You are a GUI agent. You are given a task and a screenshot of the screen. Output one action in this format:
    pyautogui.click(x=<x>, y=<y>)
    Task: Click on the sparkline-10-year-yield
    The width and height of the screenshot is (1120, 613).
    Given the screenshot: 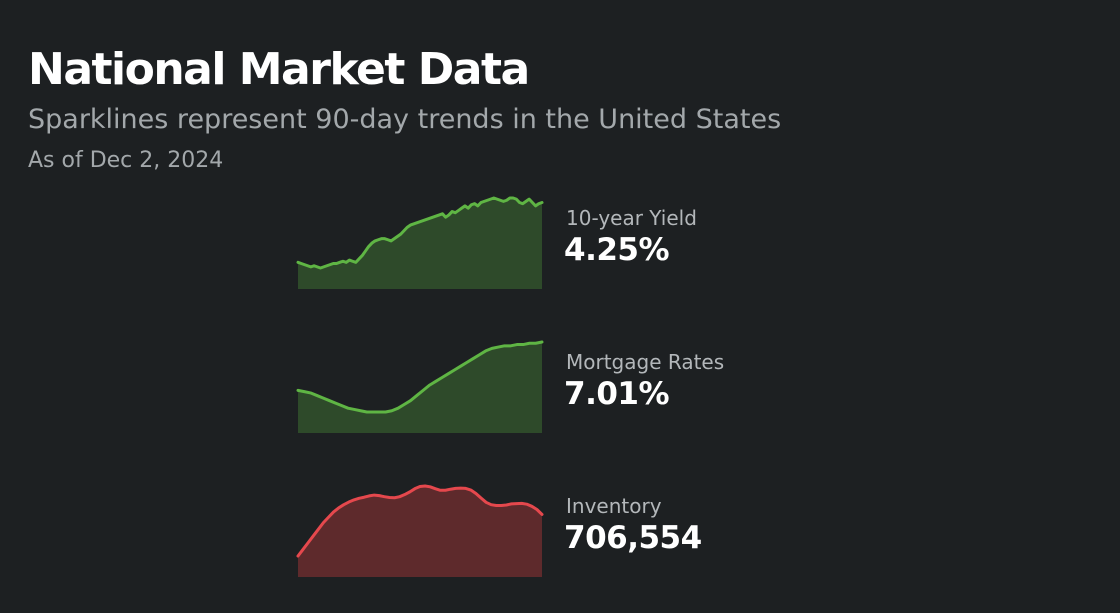 What is the action you would take?
    pyautogui.click(x=420, y=242)
    